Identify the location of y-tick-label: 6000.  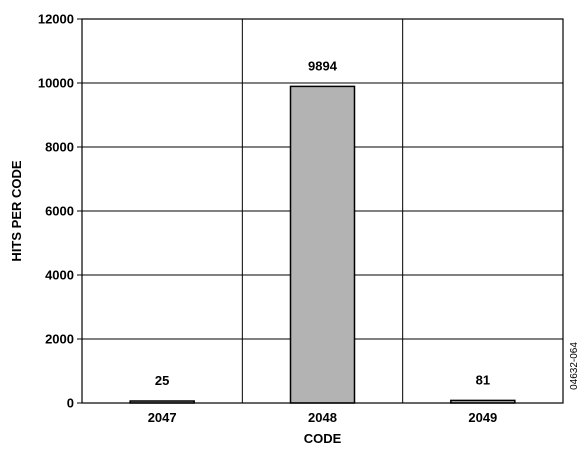
(59, 211).